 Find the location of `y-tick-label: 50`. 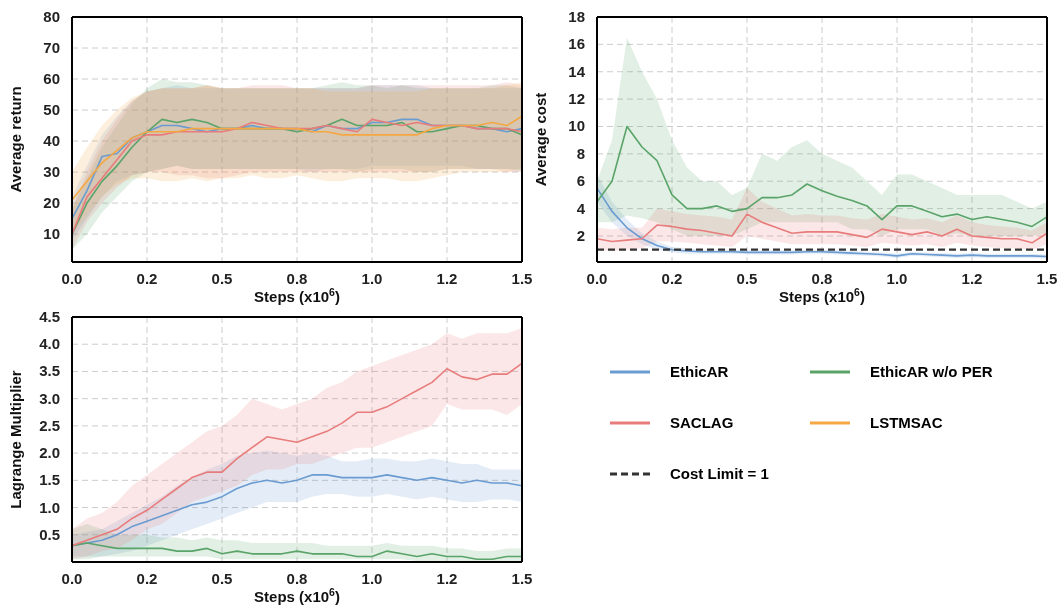

y-tick-label: 50 is located at coordinates (51, 110).